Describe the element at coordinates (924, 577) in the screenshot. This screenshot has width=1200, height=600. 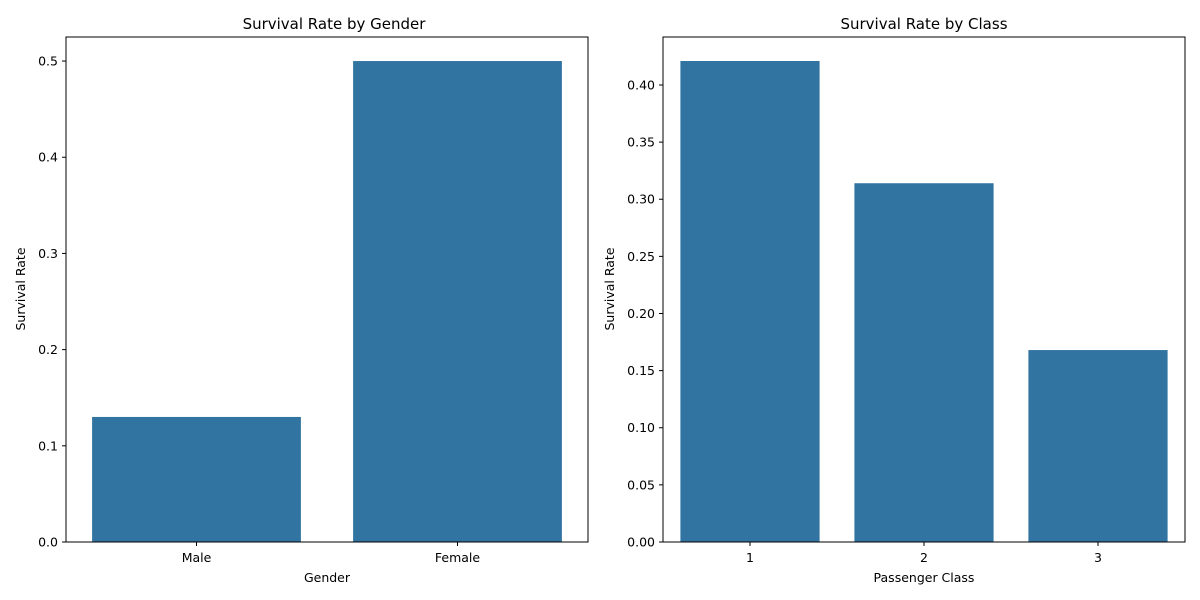
I see `x-axis-label: Passenger Class` at that location.